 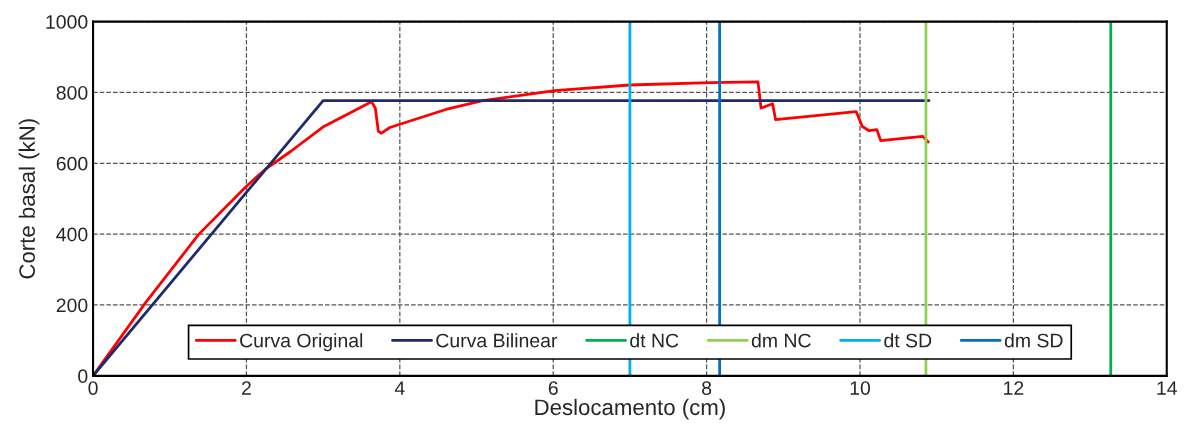 What do you see at coordinates (399, 388) in the screenshot?
I see `x-tick-label: 4` at bounding box center [399, 388].